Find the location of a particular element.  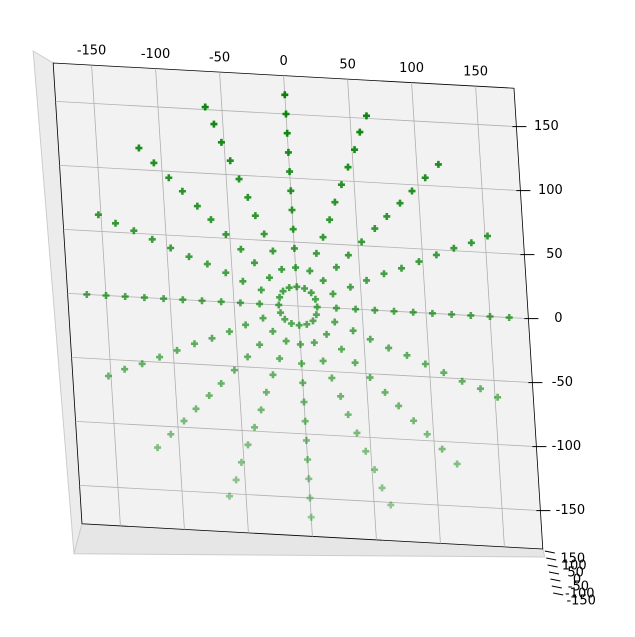

y-tick-label: -50 is located at coordinates (562, 382).